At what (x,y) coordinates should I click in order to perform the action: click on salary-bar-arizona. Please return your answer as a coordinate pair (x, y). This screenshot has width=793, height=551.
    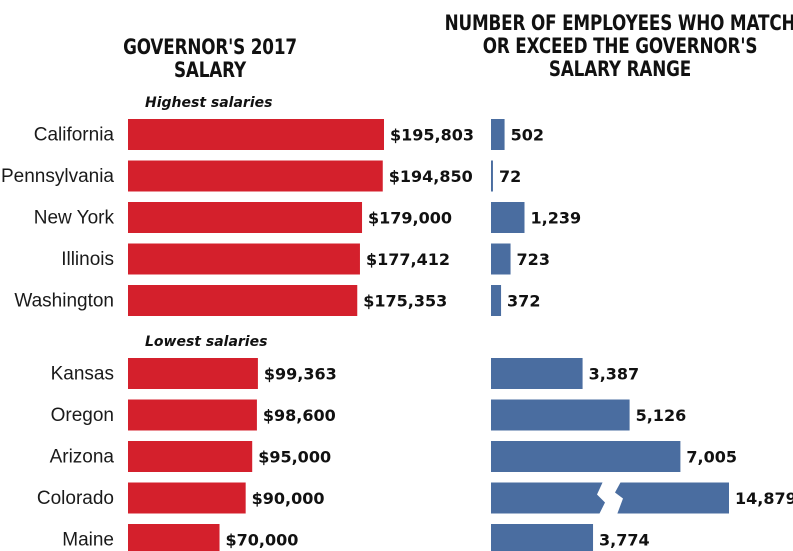
    Looking at the image, I should click on (190, 456).